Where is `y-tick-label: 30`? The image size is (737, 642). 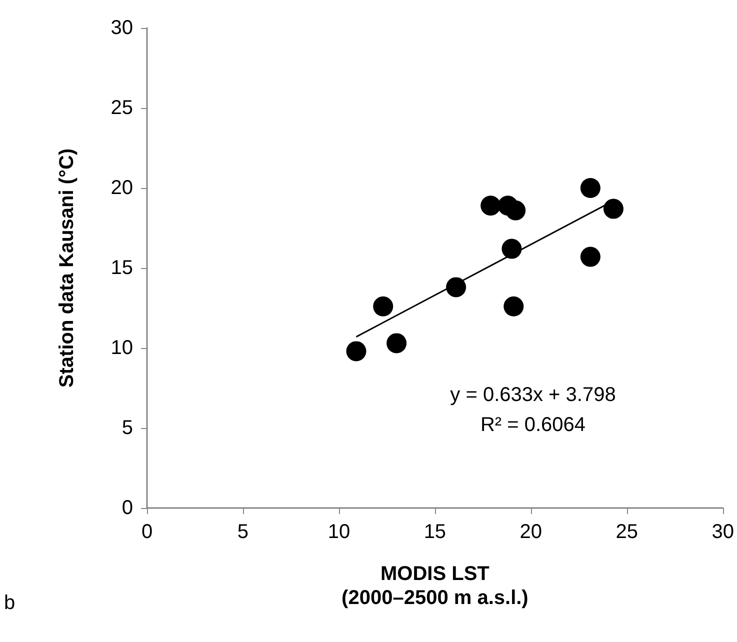
y-tick-label: 30 is located at coordinates (121, 28).